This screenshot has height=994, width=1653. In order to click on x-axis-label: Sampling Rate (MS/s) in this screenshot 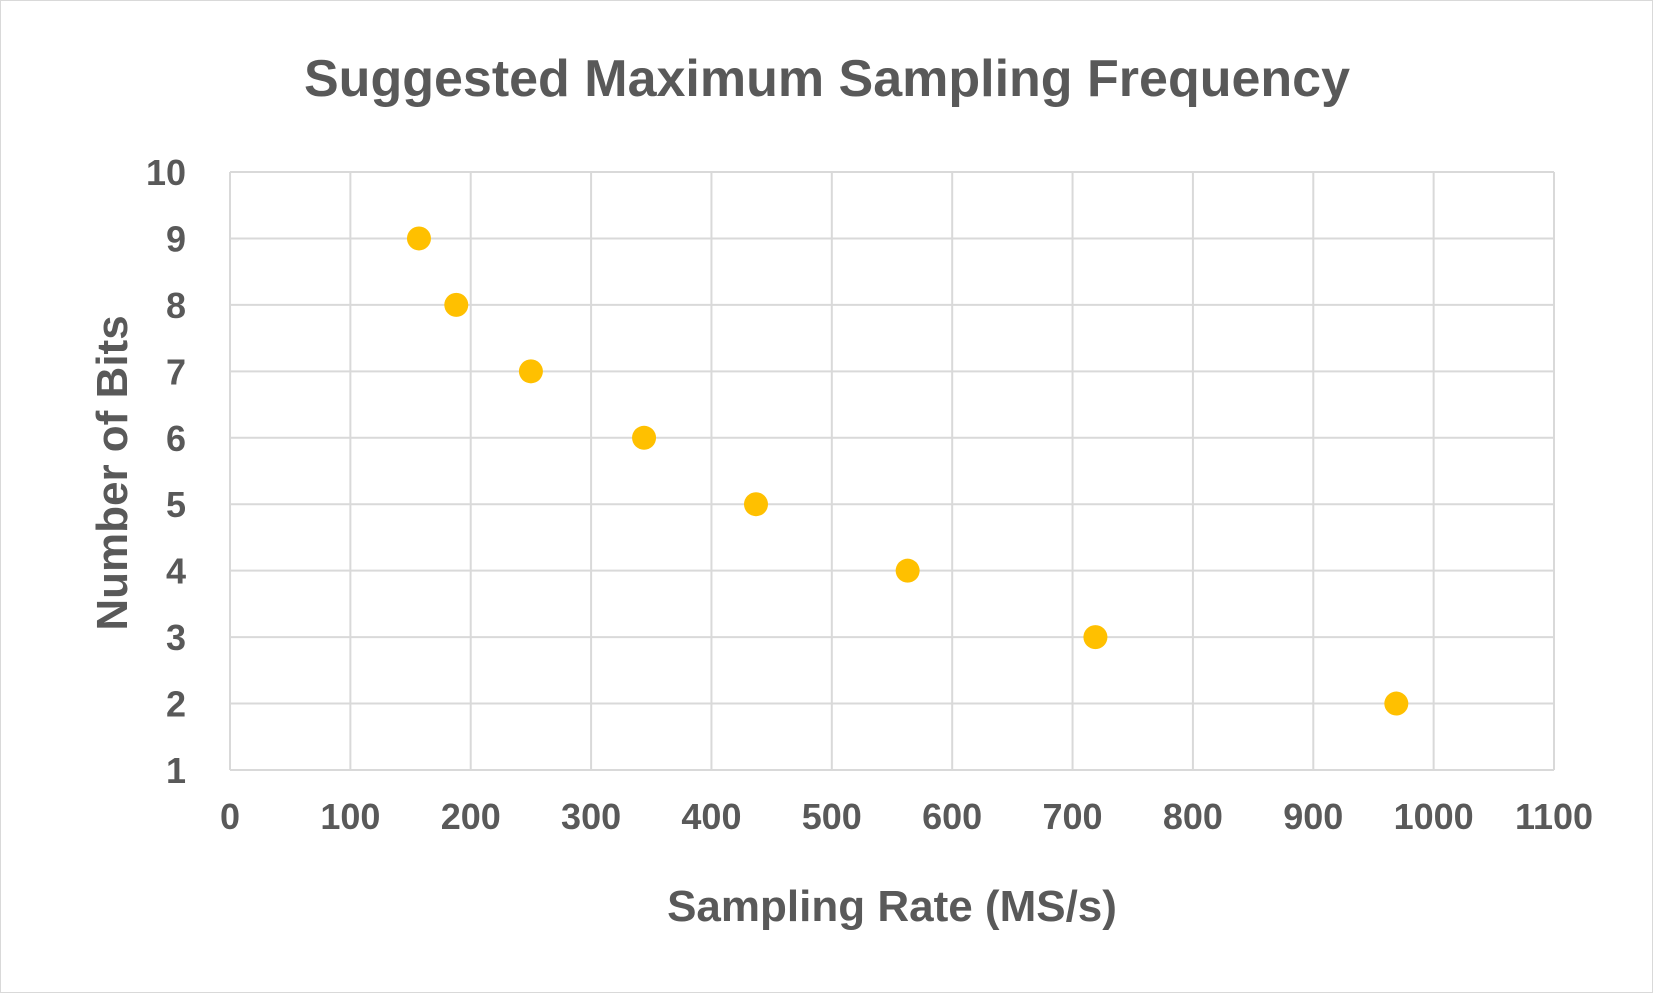, I will do `click(892, 906)`.